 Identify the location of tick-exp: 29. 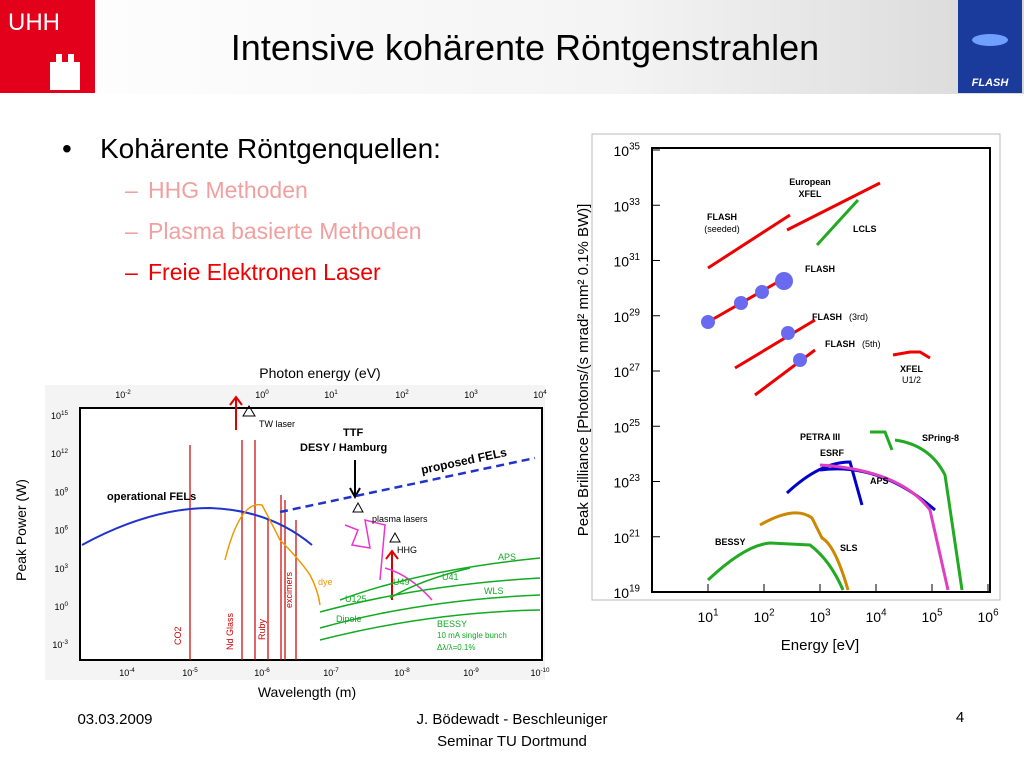
(634, 312).